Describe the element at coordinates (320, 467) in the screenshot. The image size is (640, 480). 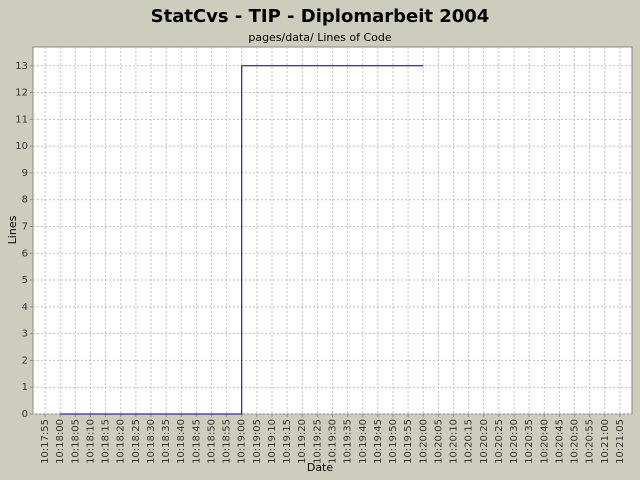
I see `x-axis-label: Date` at that location.